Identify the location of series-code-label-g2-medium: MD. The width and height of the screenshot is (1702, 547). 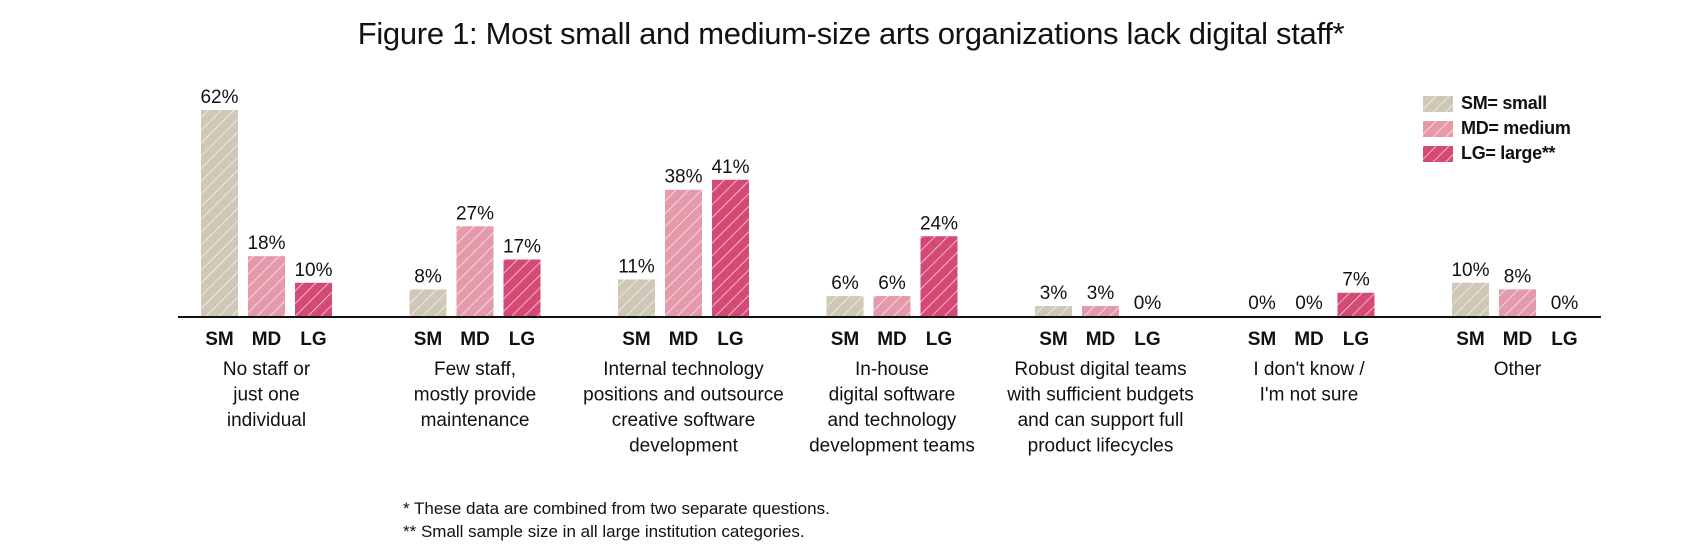
(475, 339).